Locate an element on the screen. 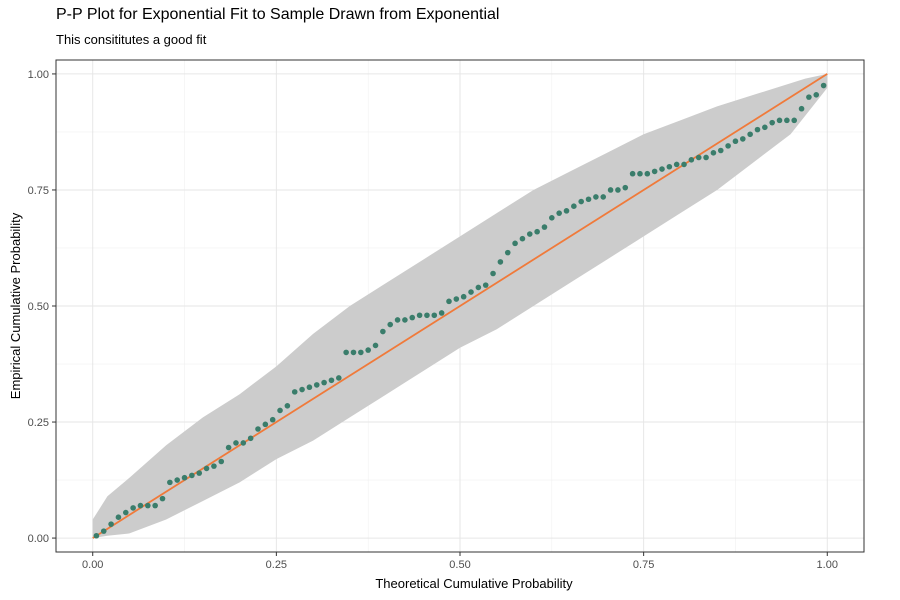  chart-subtitle: This consititutes a good fit is located at coordinates (131, 39).